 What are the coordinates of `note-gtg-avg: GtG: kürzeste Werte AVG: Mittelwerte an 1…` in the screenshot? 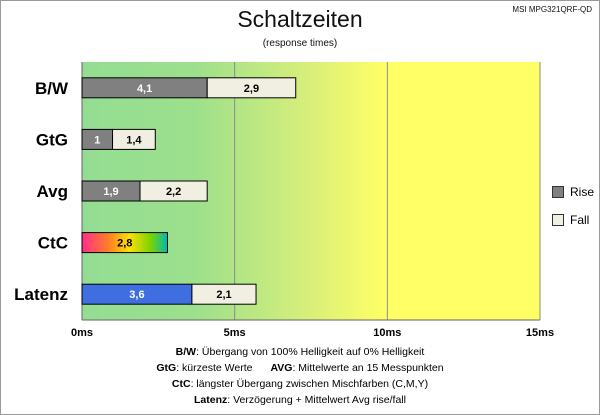 It's located at (300, 368).